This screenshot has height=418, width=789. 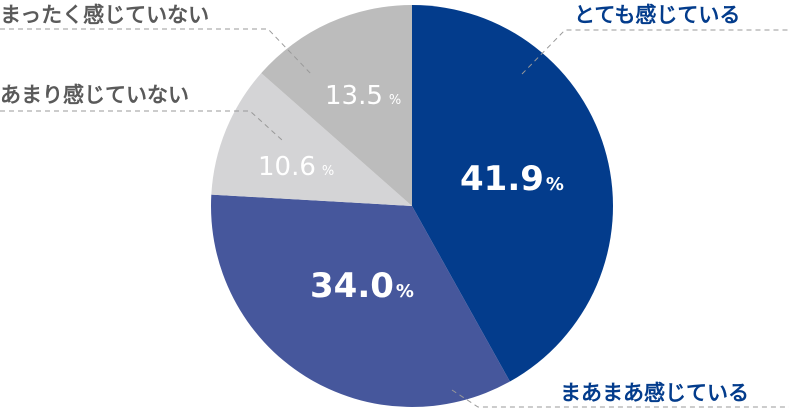 What do you see at coordinates (156, 52) in the screenshot?
I see `leader-line-mattaku` at bounding box center [156, 52].